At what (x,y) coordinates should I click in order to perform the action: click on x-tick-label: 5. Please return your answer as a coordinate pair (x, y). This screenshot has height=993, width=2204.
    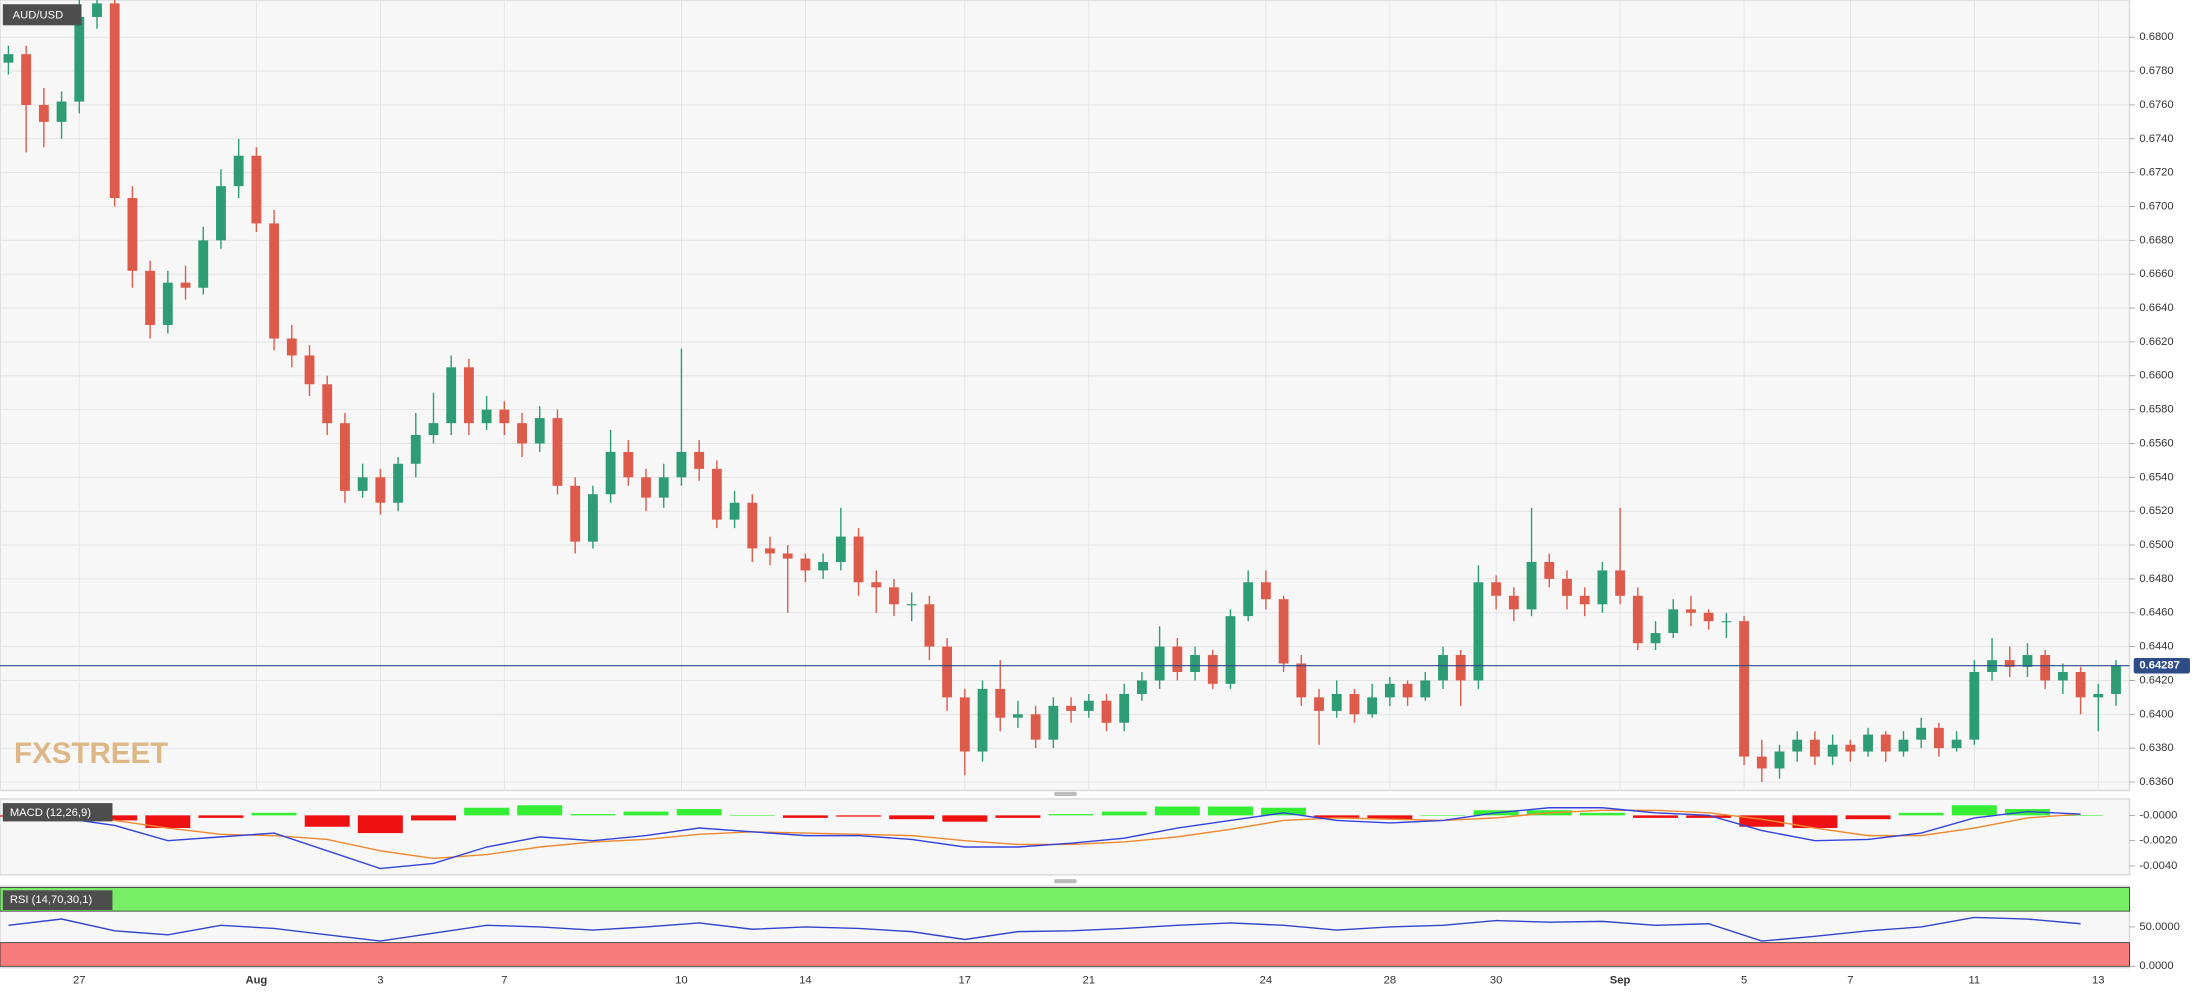
    Looking at the image, I should click on (1744, 980).